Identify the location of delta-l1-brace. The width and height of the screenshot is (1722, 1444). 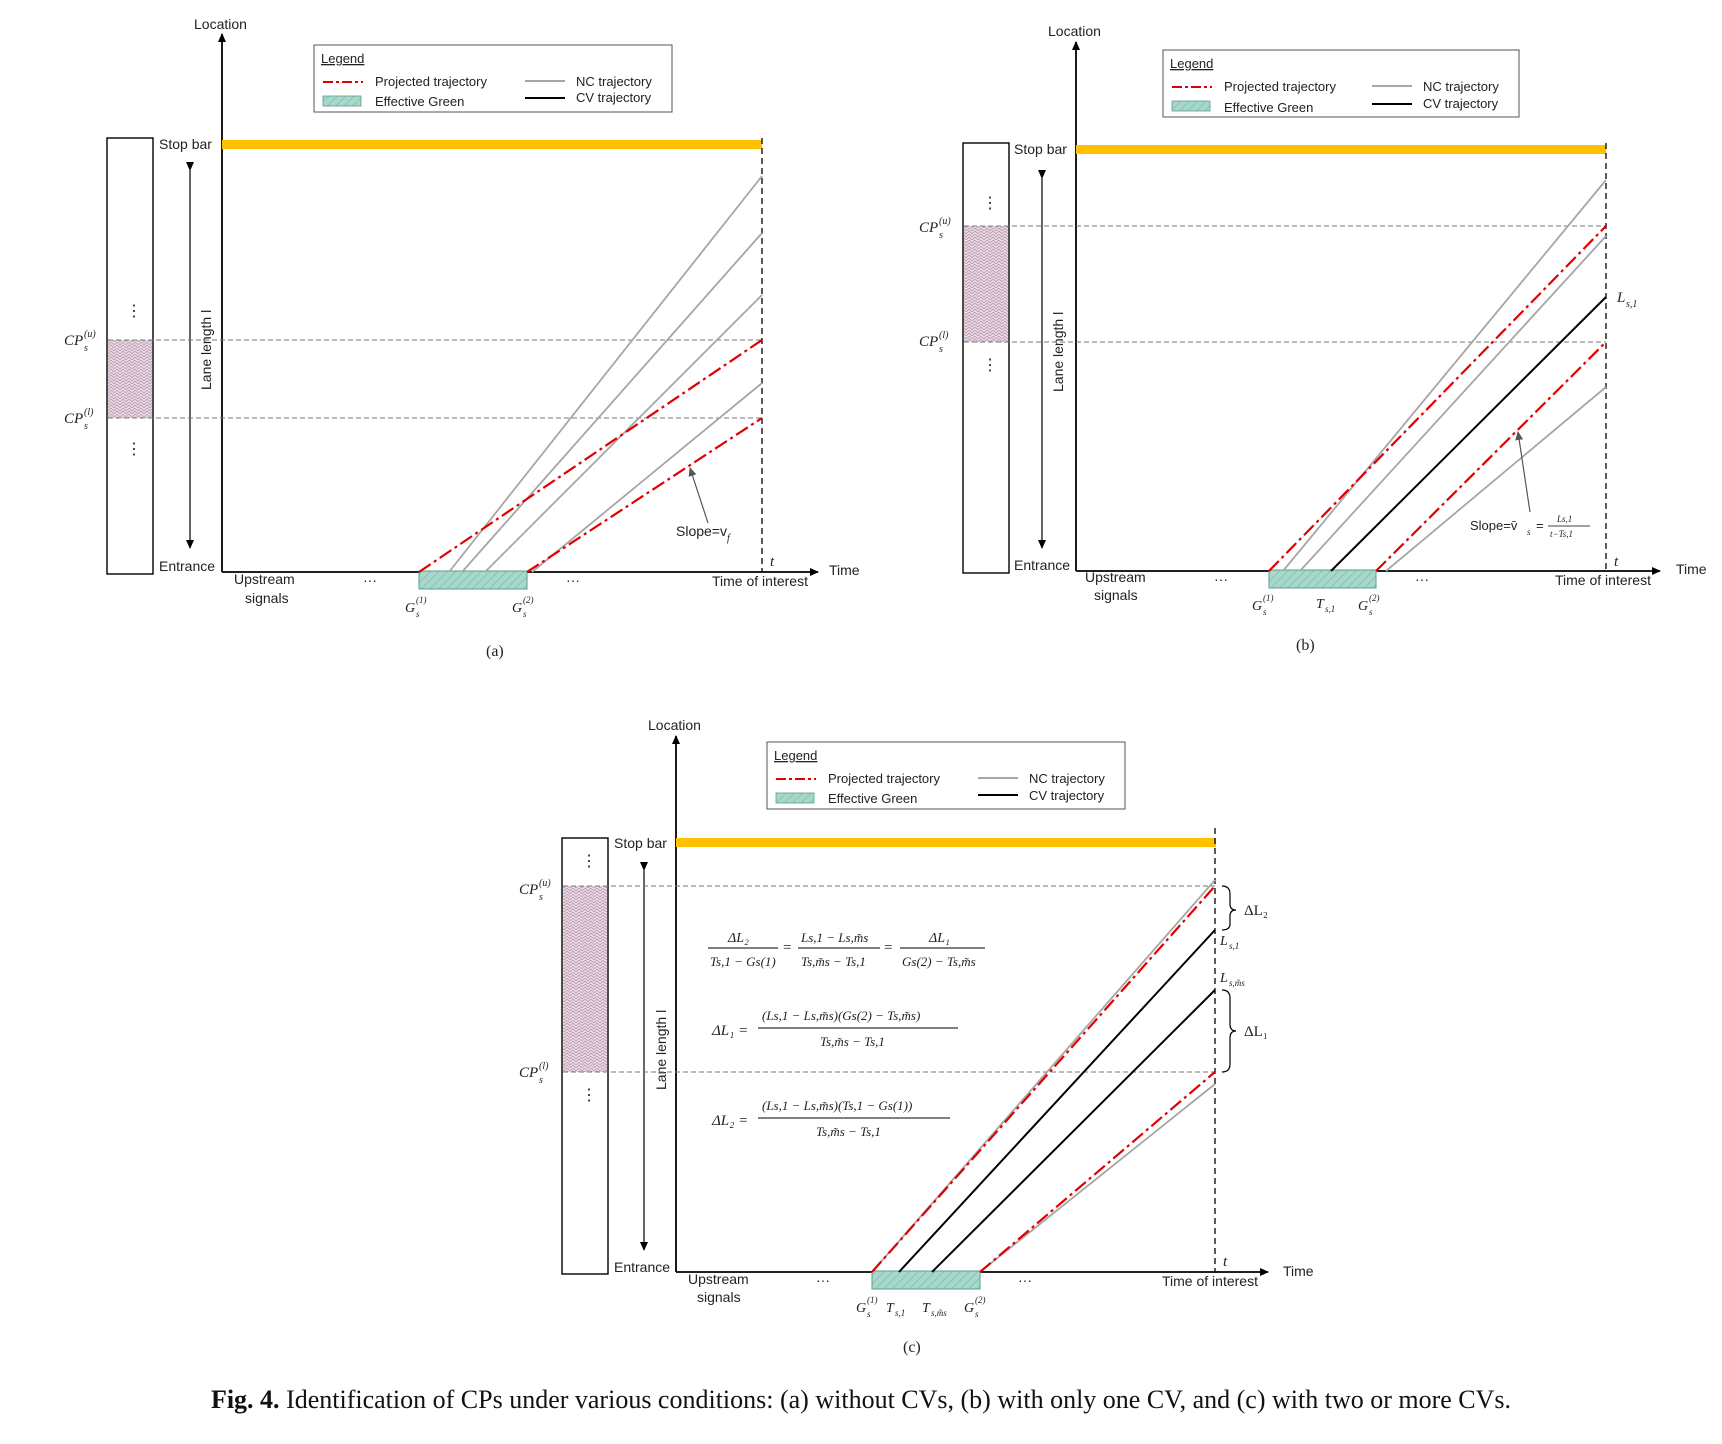
(1229, 1031).